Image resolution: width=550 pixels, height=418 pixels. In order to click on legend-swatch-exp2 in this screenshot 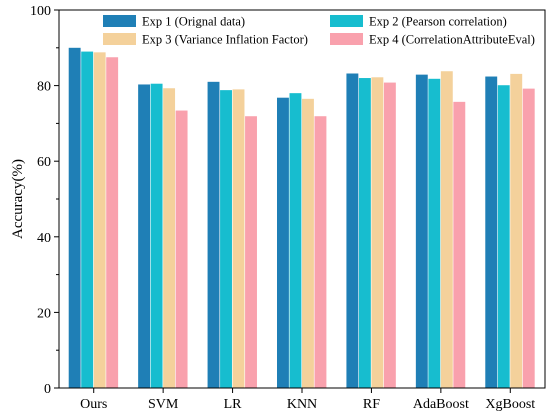, I will do `click(346, 21)`.